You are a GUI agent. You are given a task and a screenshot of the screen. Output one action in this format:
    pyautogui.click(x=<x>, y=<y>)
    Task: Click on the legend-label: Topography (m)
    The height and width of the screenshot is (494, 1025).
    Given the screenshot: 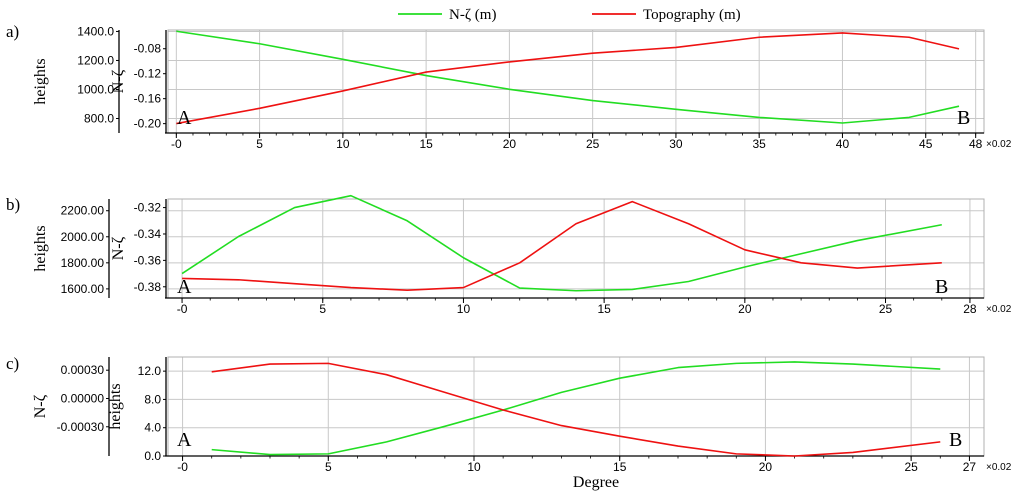 What is the action you would take?
    pyautogui.click(x=692, y=15)
    